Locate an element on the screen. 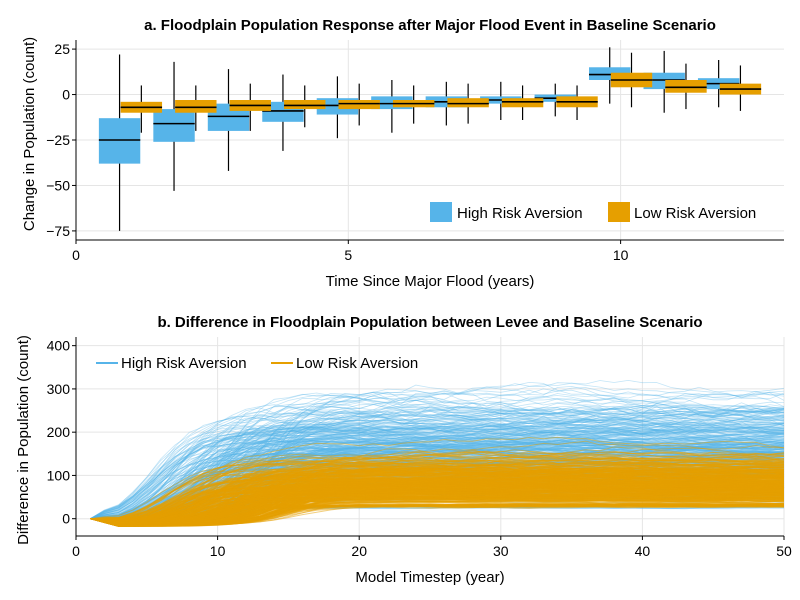 This screenshot has width=800, height=600. x-tick-label: 30 is located at coordinates (501, 551).